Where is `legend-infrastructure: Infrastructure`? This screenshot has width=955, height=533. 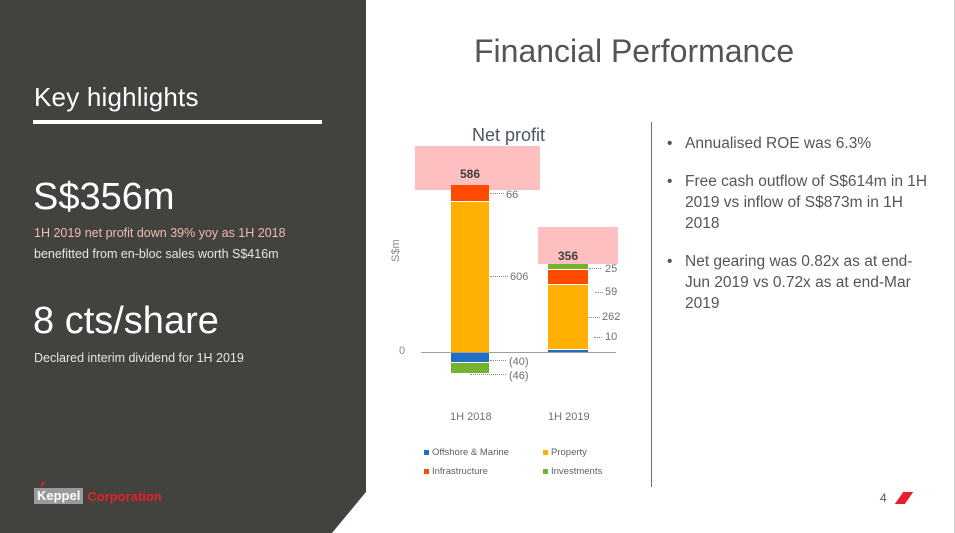
legend-infrastructure: Infrastructure is located at coordinates (456, 471).